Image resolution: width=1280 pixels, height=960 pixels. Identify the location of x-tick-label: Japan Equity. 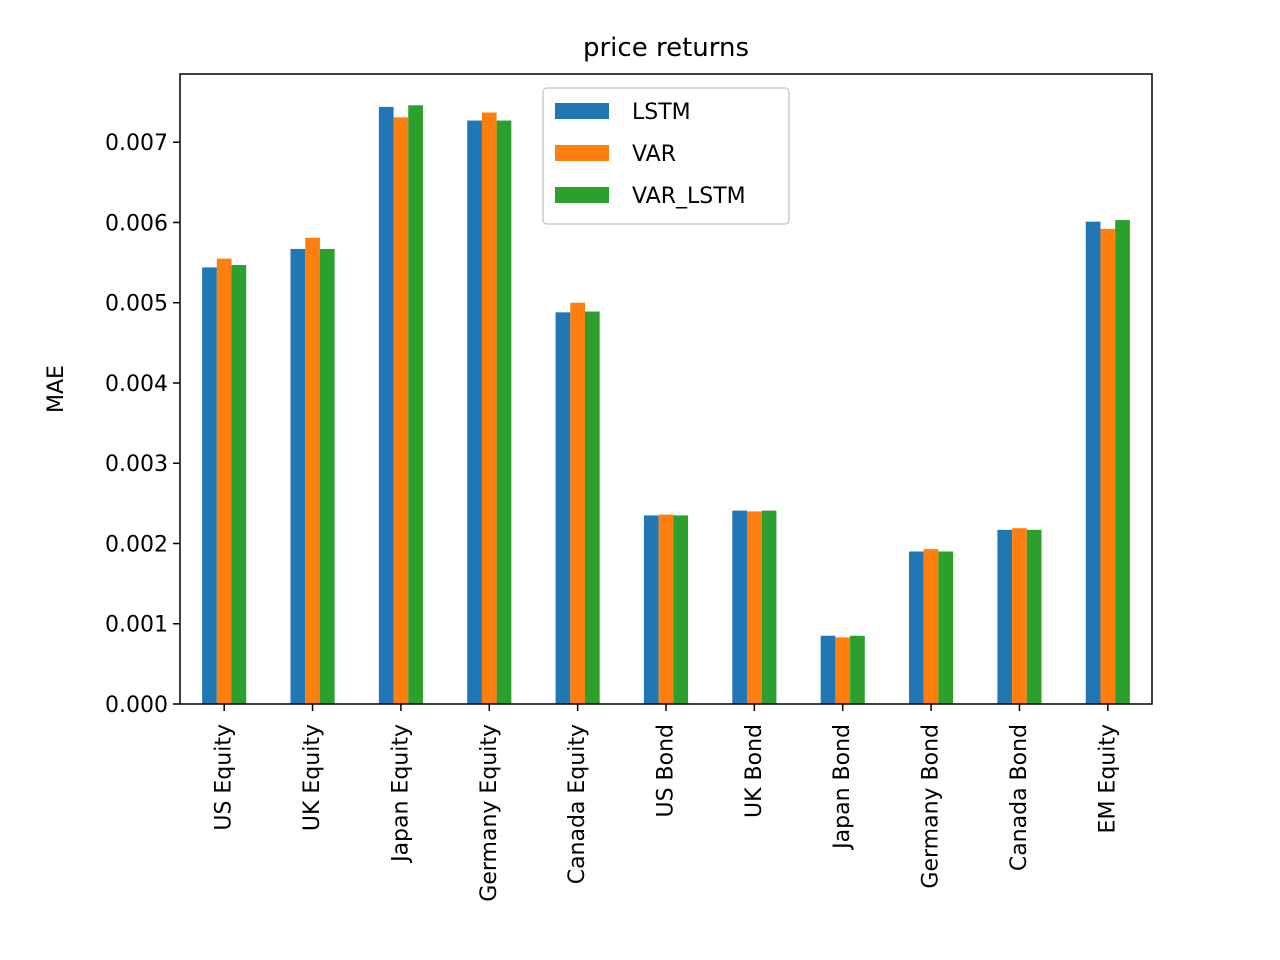
(400, 794).